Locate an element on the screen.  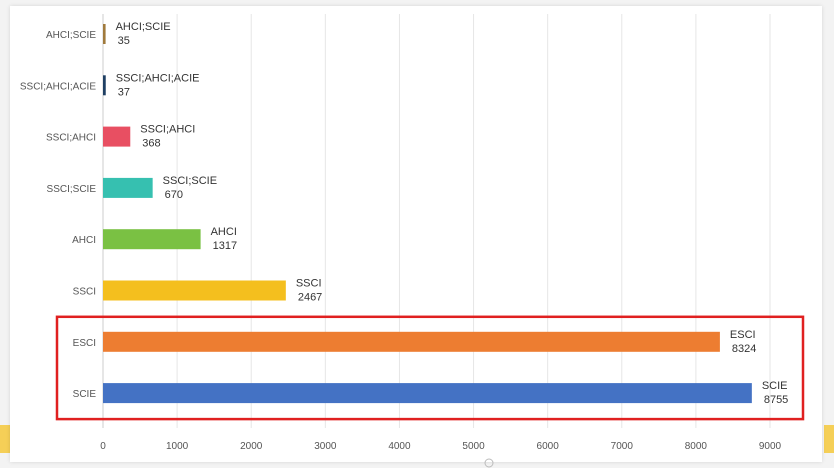
data-label-name: AHCI;SCIE is located at coordinates (143, 27).